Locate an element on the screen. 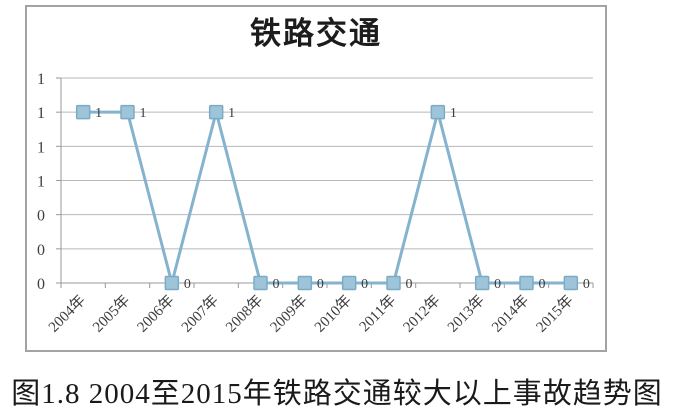  x-axis-label: 2014年 is located at coordinates (510, 314).